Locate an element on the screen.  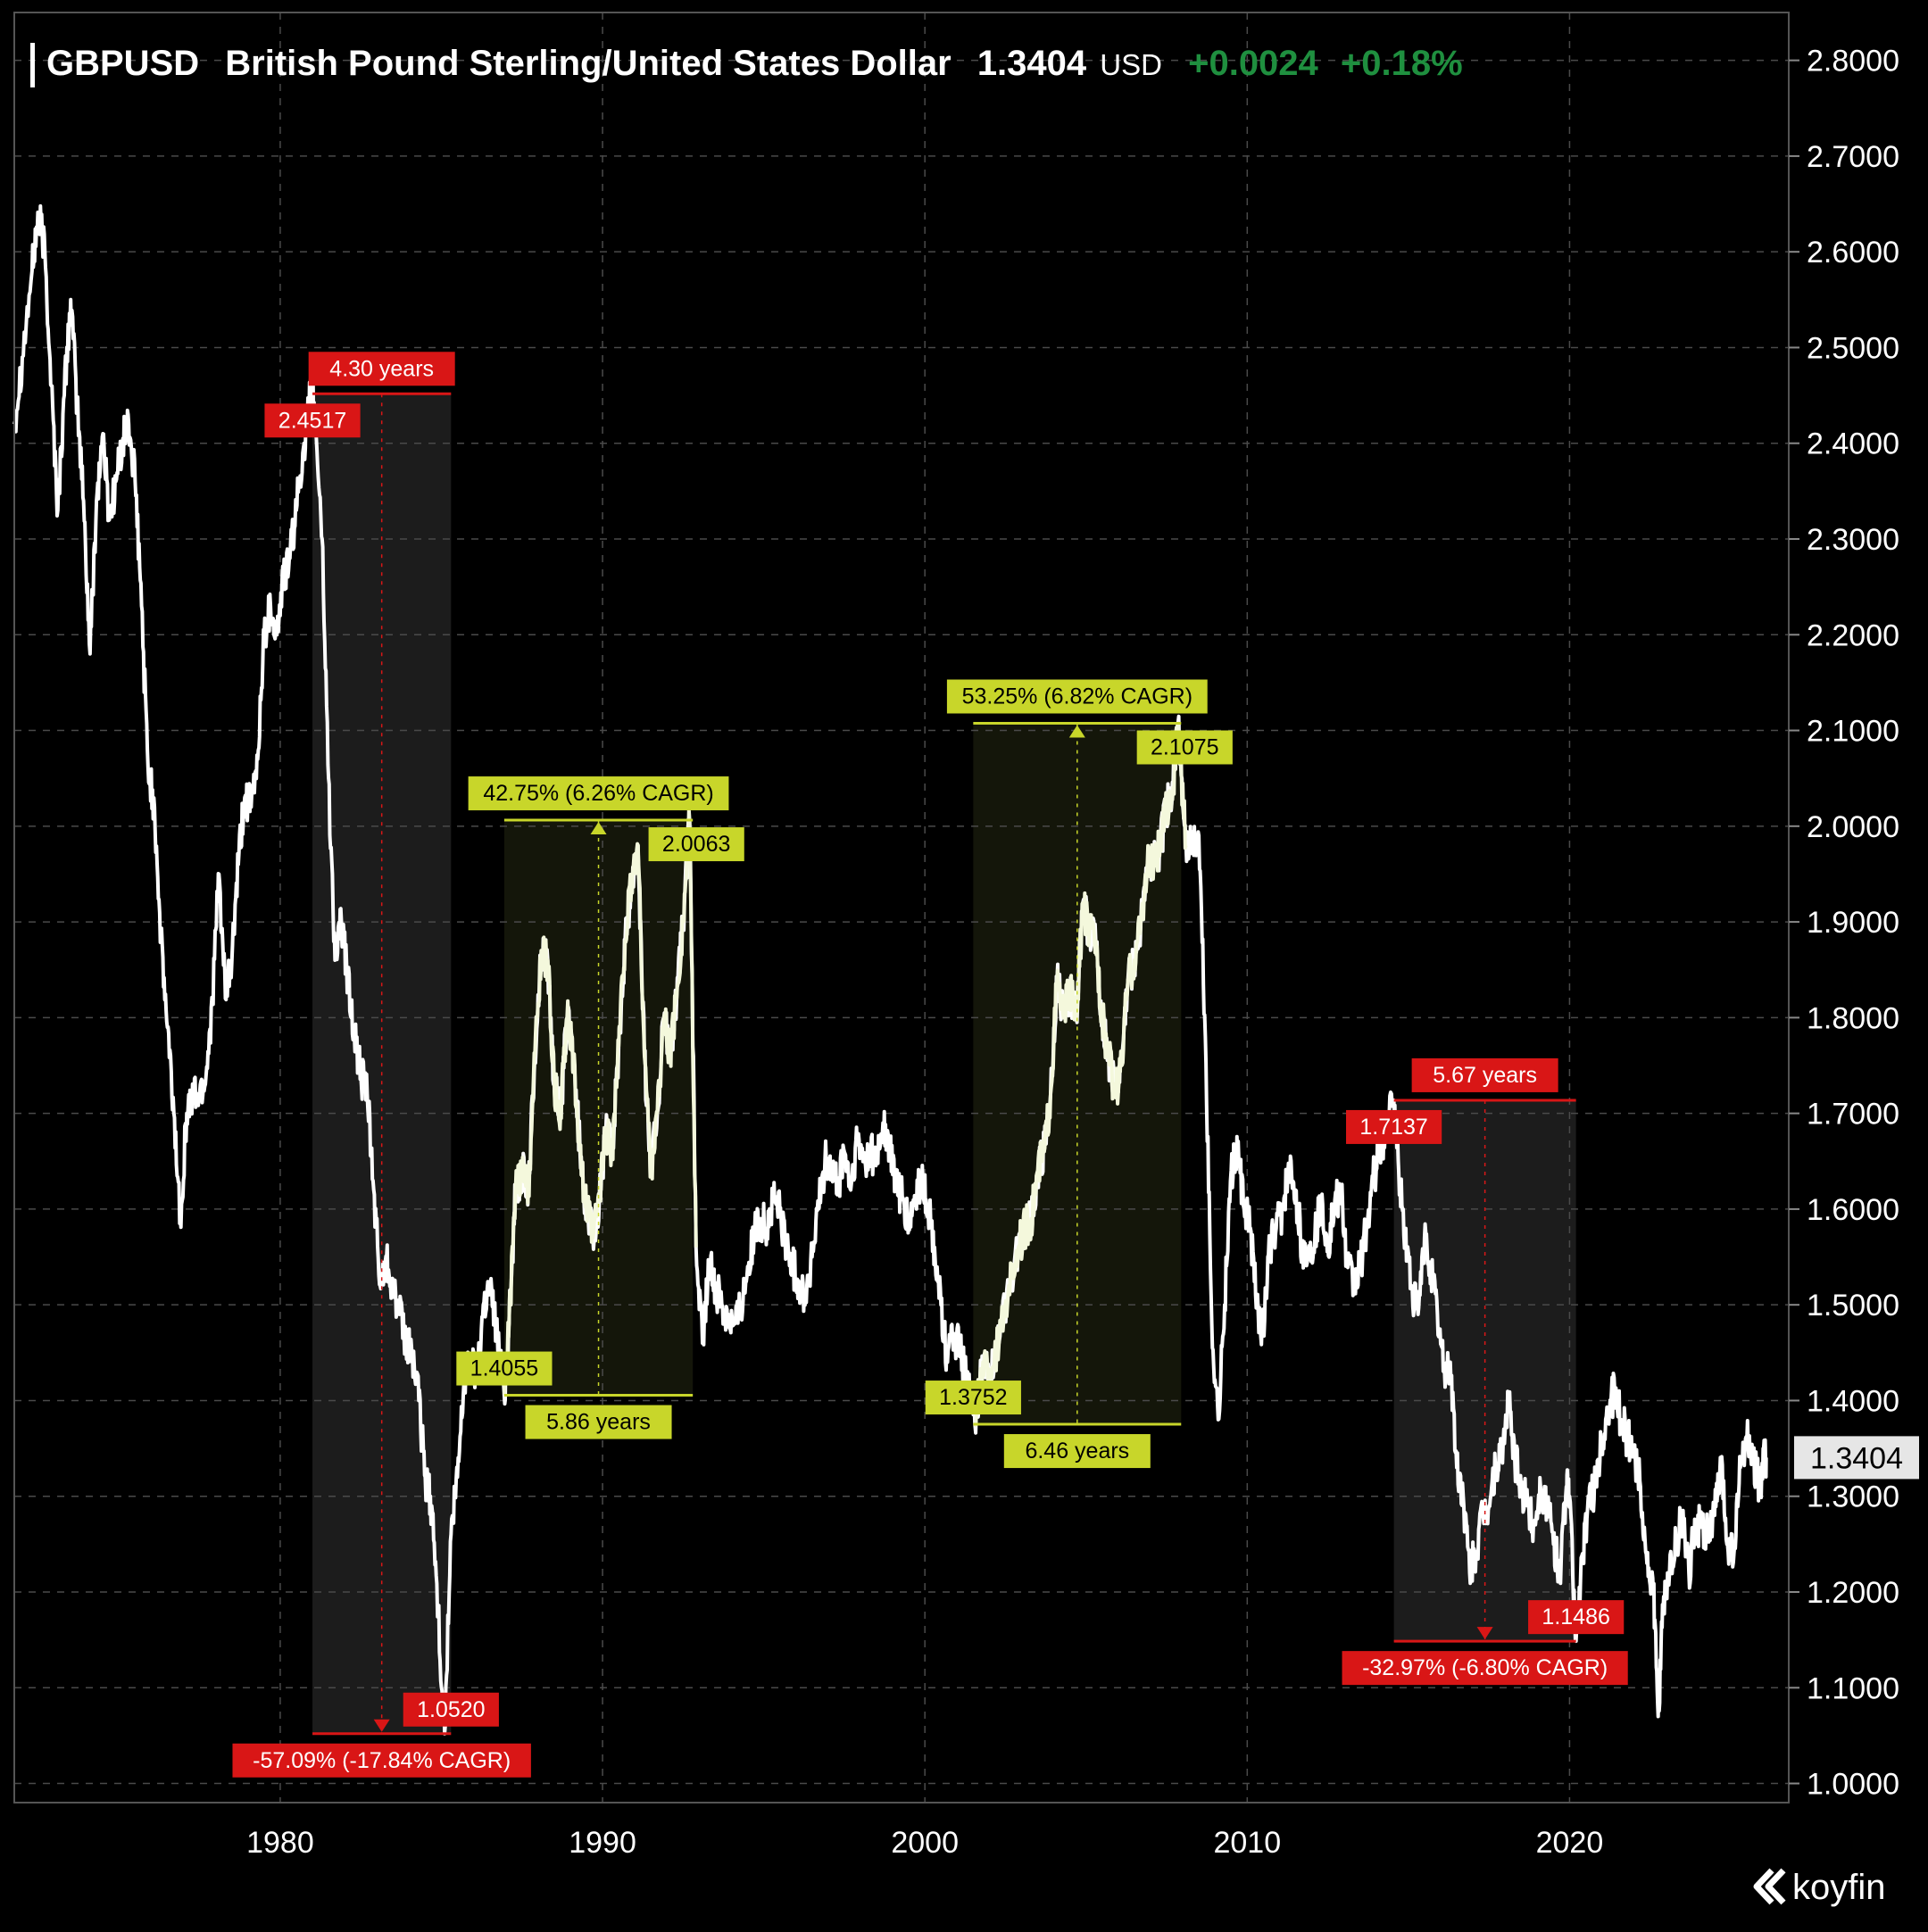
y-tick-label: 2.7000 is located at coordinates (1853, 157).